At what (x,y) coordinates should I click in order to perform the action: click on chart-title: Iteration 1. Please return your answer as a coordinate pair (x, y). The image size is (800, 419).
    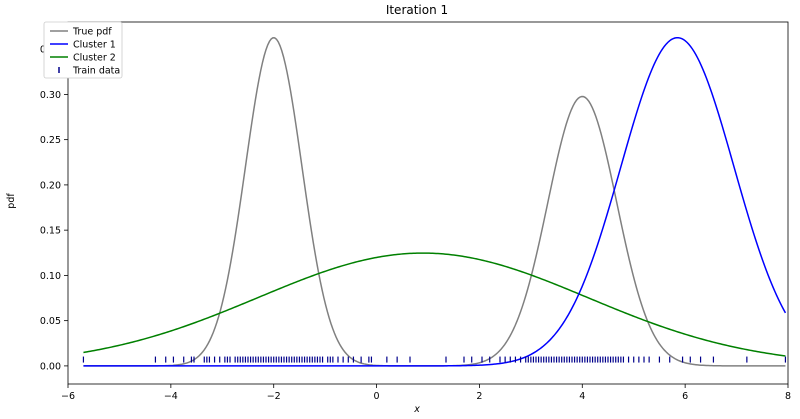
    Looking at the image, I should click on (417, 10).